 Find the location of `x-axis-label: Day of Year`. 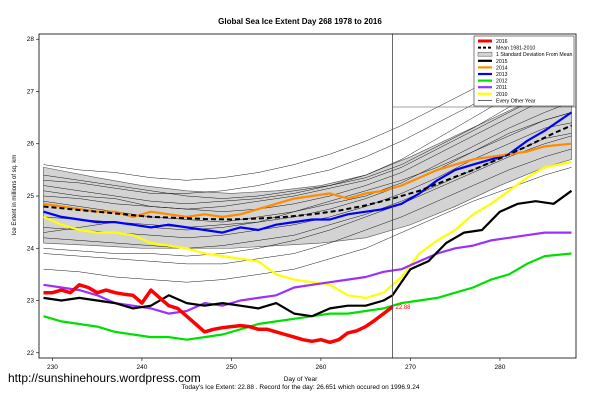

x-axis-label: Day of Year is located at coordinates (300, 379).